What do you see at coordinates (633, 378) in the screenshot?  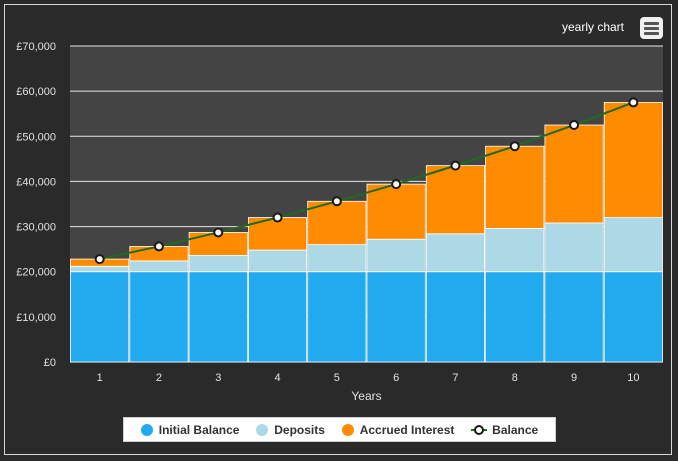 I see `x-tick-label: 10` at bounding box center [633, 378].